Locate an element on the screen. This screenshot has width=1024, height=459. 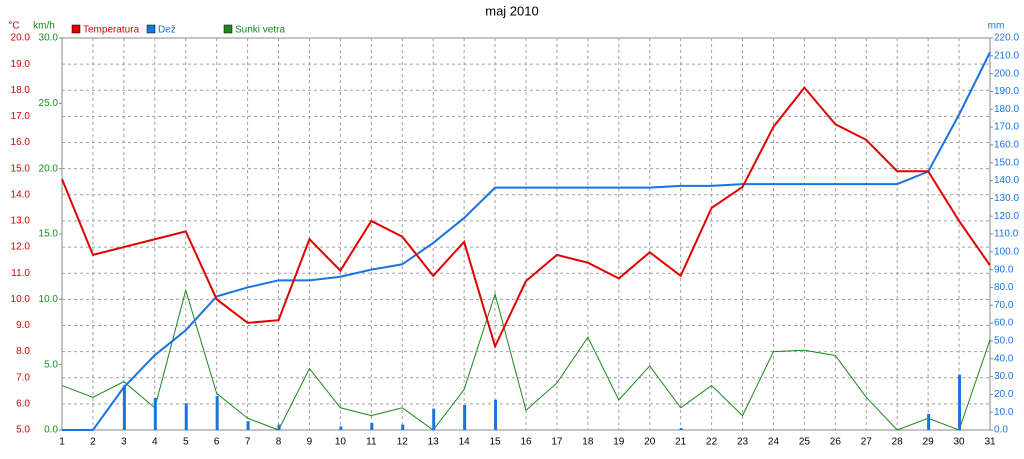
y2-tick-label: 170.0 is located at coordinates (1006, 127).